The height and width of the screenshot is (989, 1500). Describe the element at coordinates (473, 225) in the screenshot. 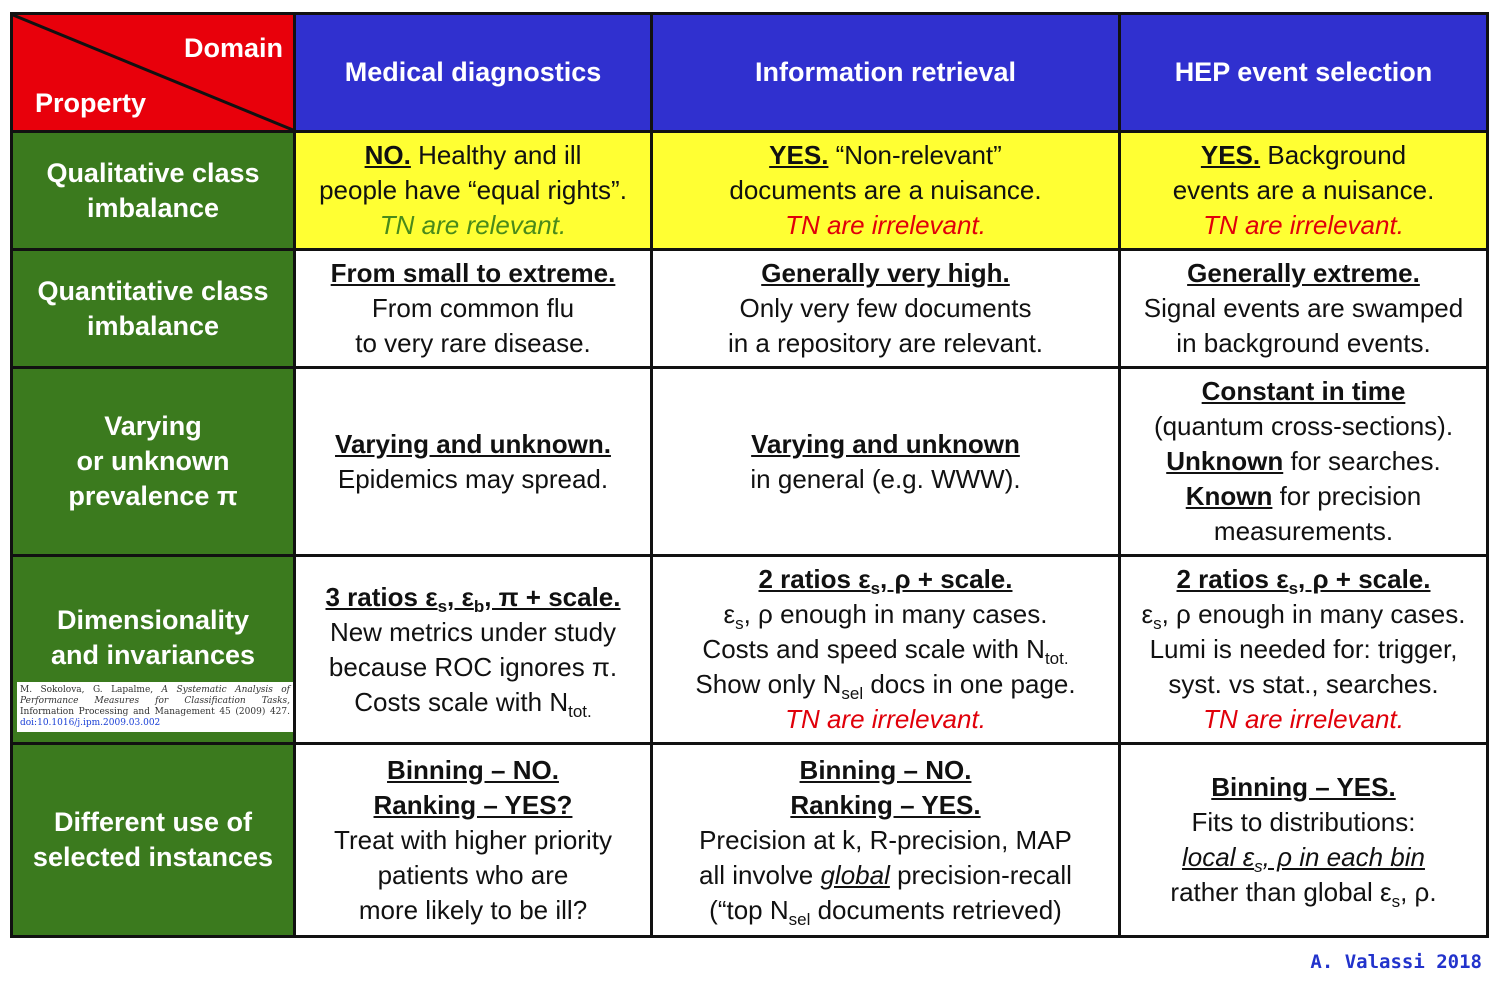

I see `cell-note: TN are relevant.` at that location.